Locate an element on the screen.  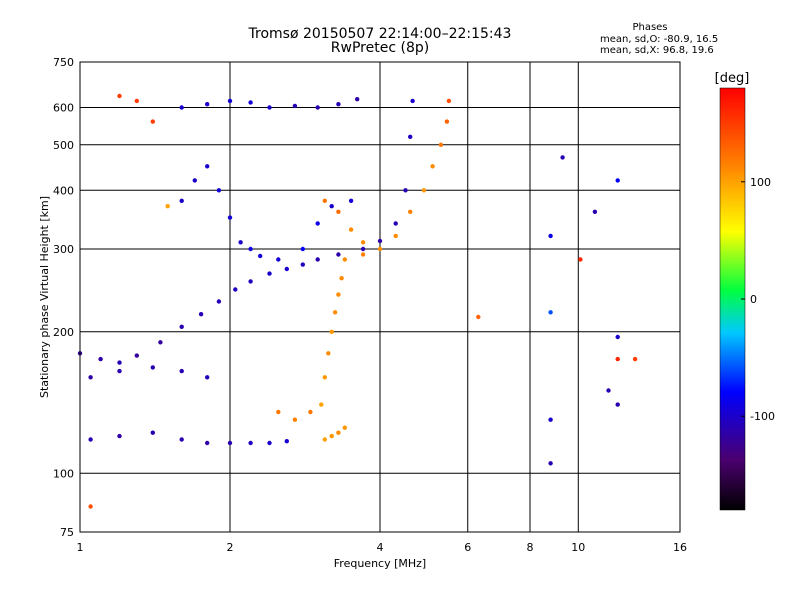
x-tick-label: 16 is located at coordinates (680, 547).